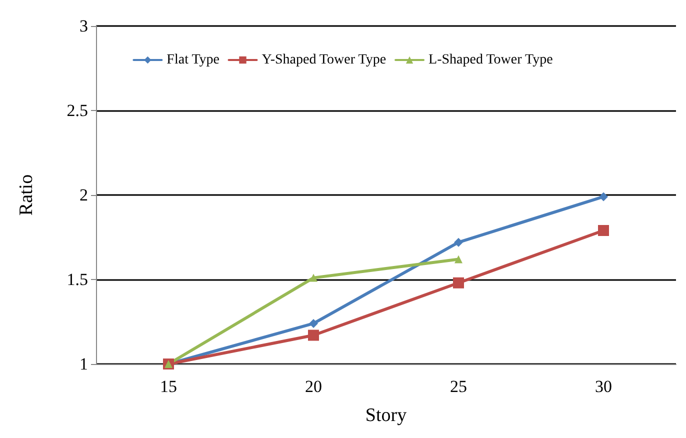 The width and height of the screenshot is (686, 438). What do you see at coordinates (313, 386) in the screenshot?
I see `x-tick-label: 20` at bounding box center [313, 386].